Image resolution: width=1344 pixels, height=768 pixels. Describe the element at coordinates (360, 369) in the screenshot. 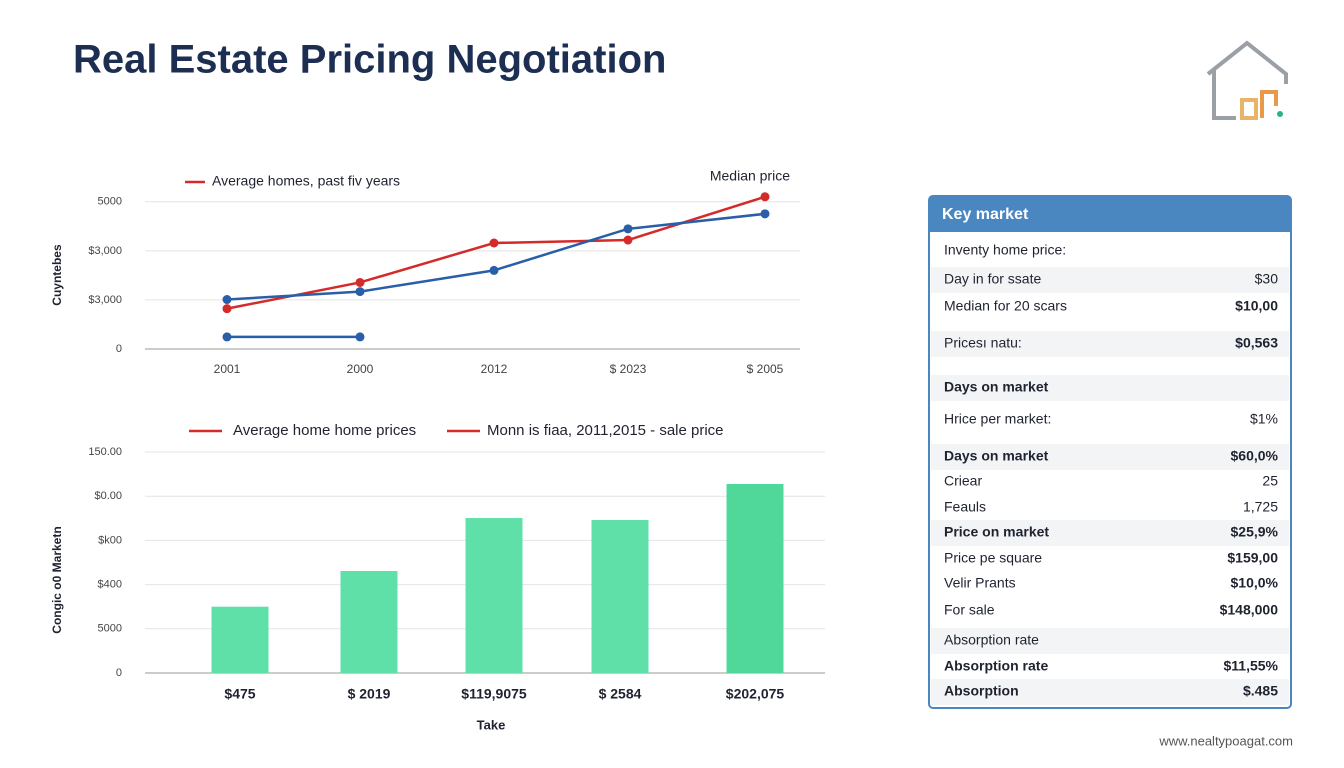

I see `x-tick-label: 2000` at that location.